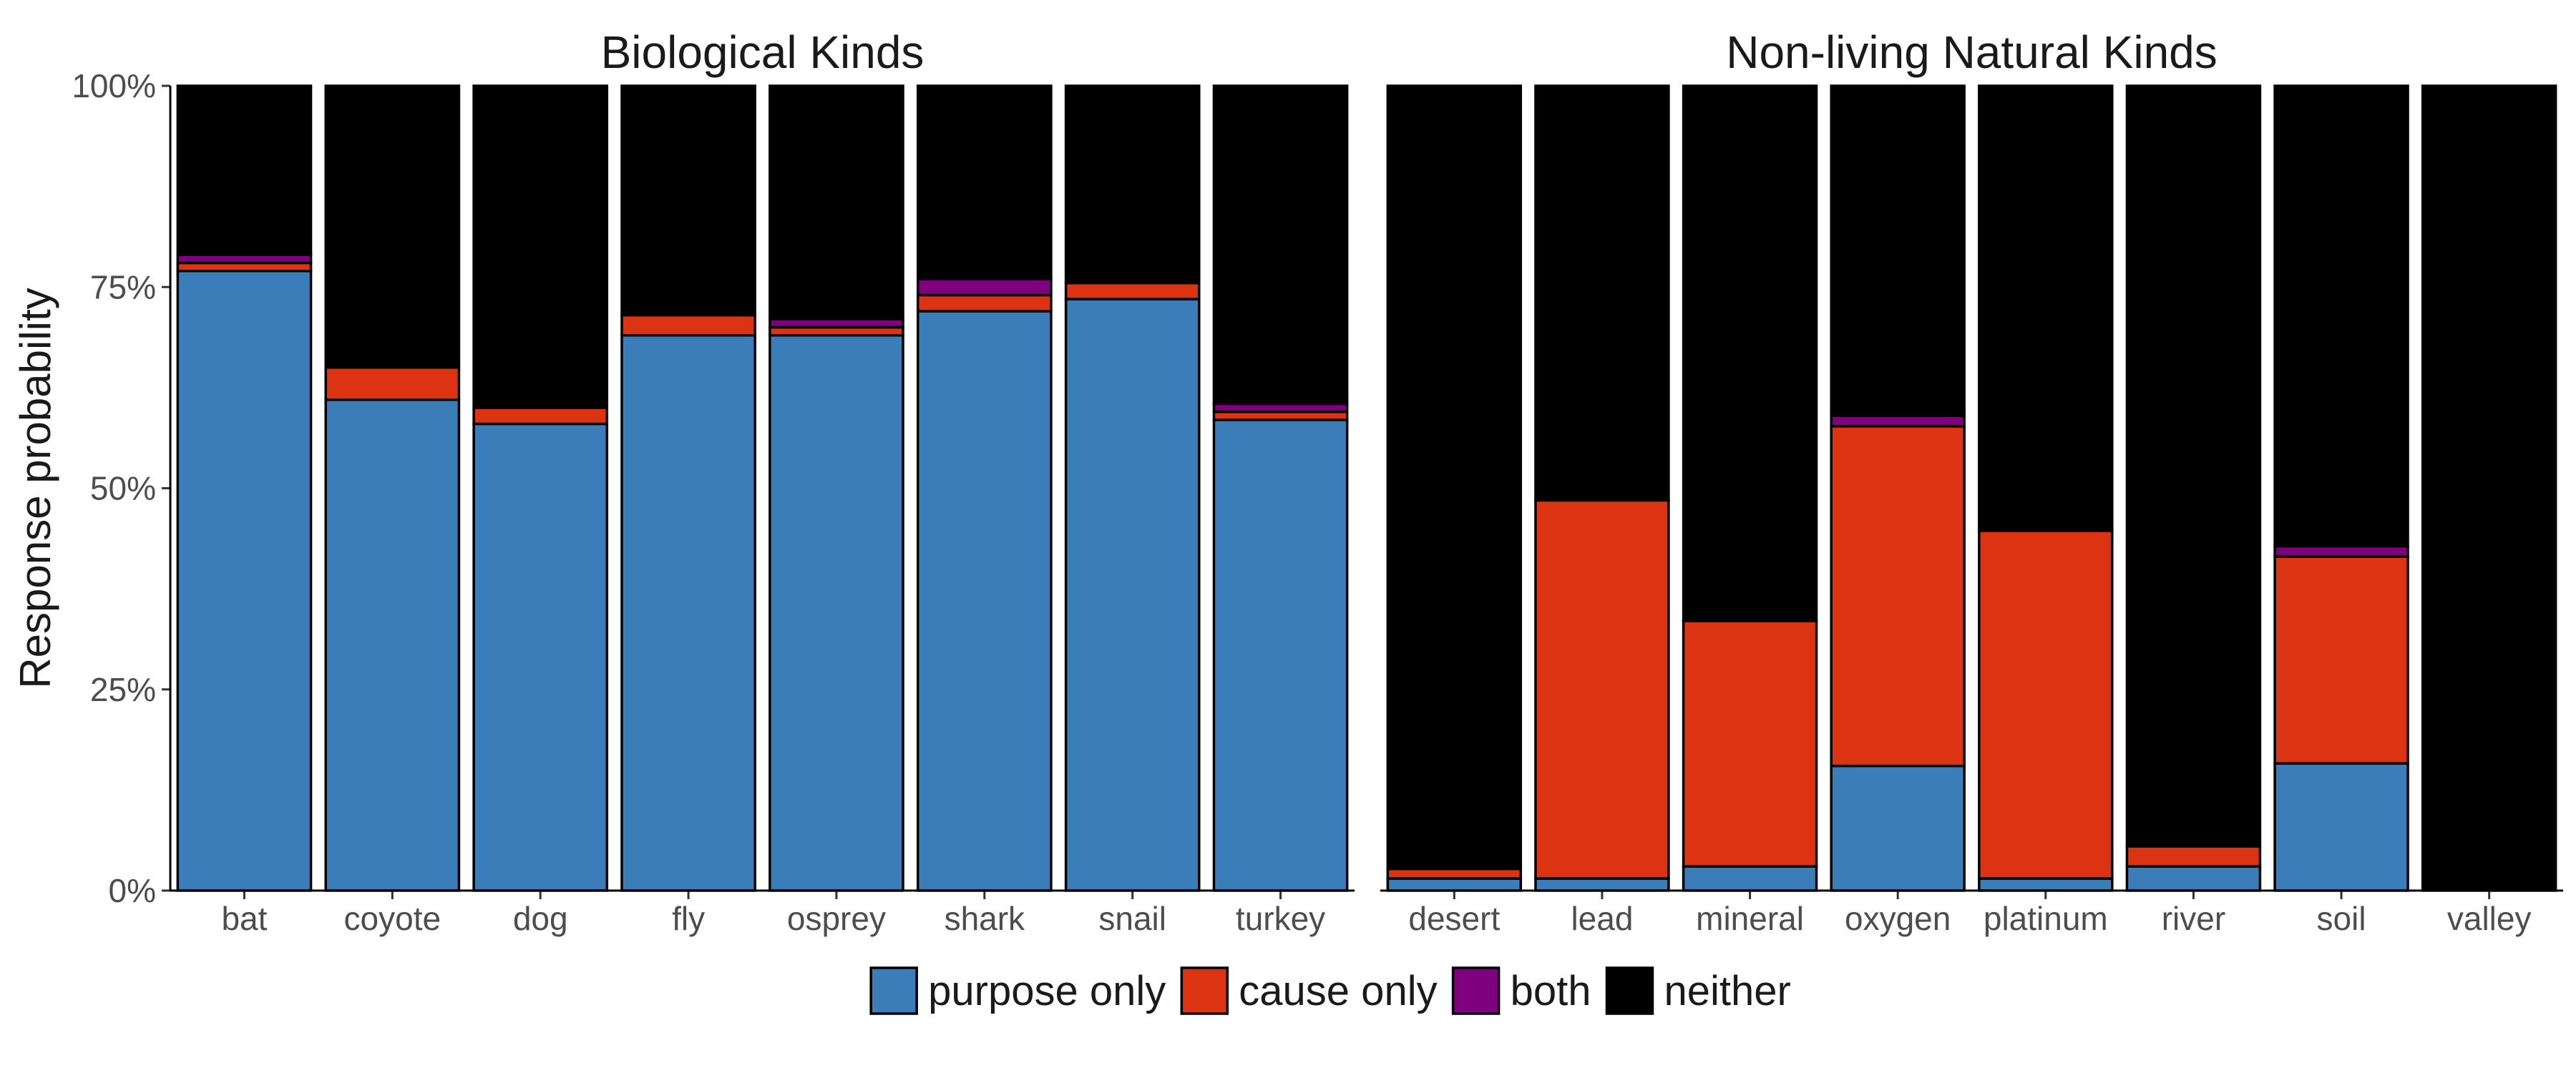 The width and height of the screenshot is (2576, 1073). I want to click on x-tick-label: platinum, so click(2046, 918).